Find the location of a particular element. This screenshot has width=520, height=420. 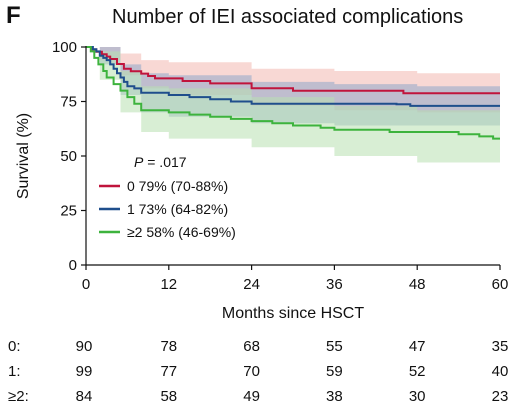

x-tick-label: 60 is located at coordinates (500, 284).